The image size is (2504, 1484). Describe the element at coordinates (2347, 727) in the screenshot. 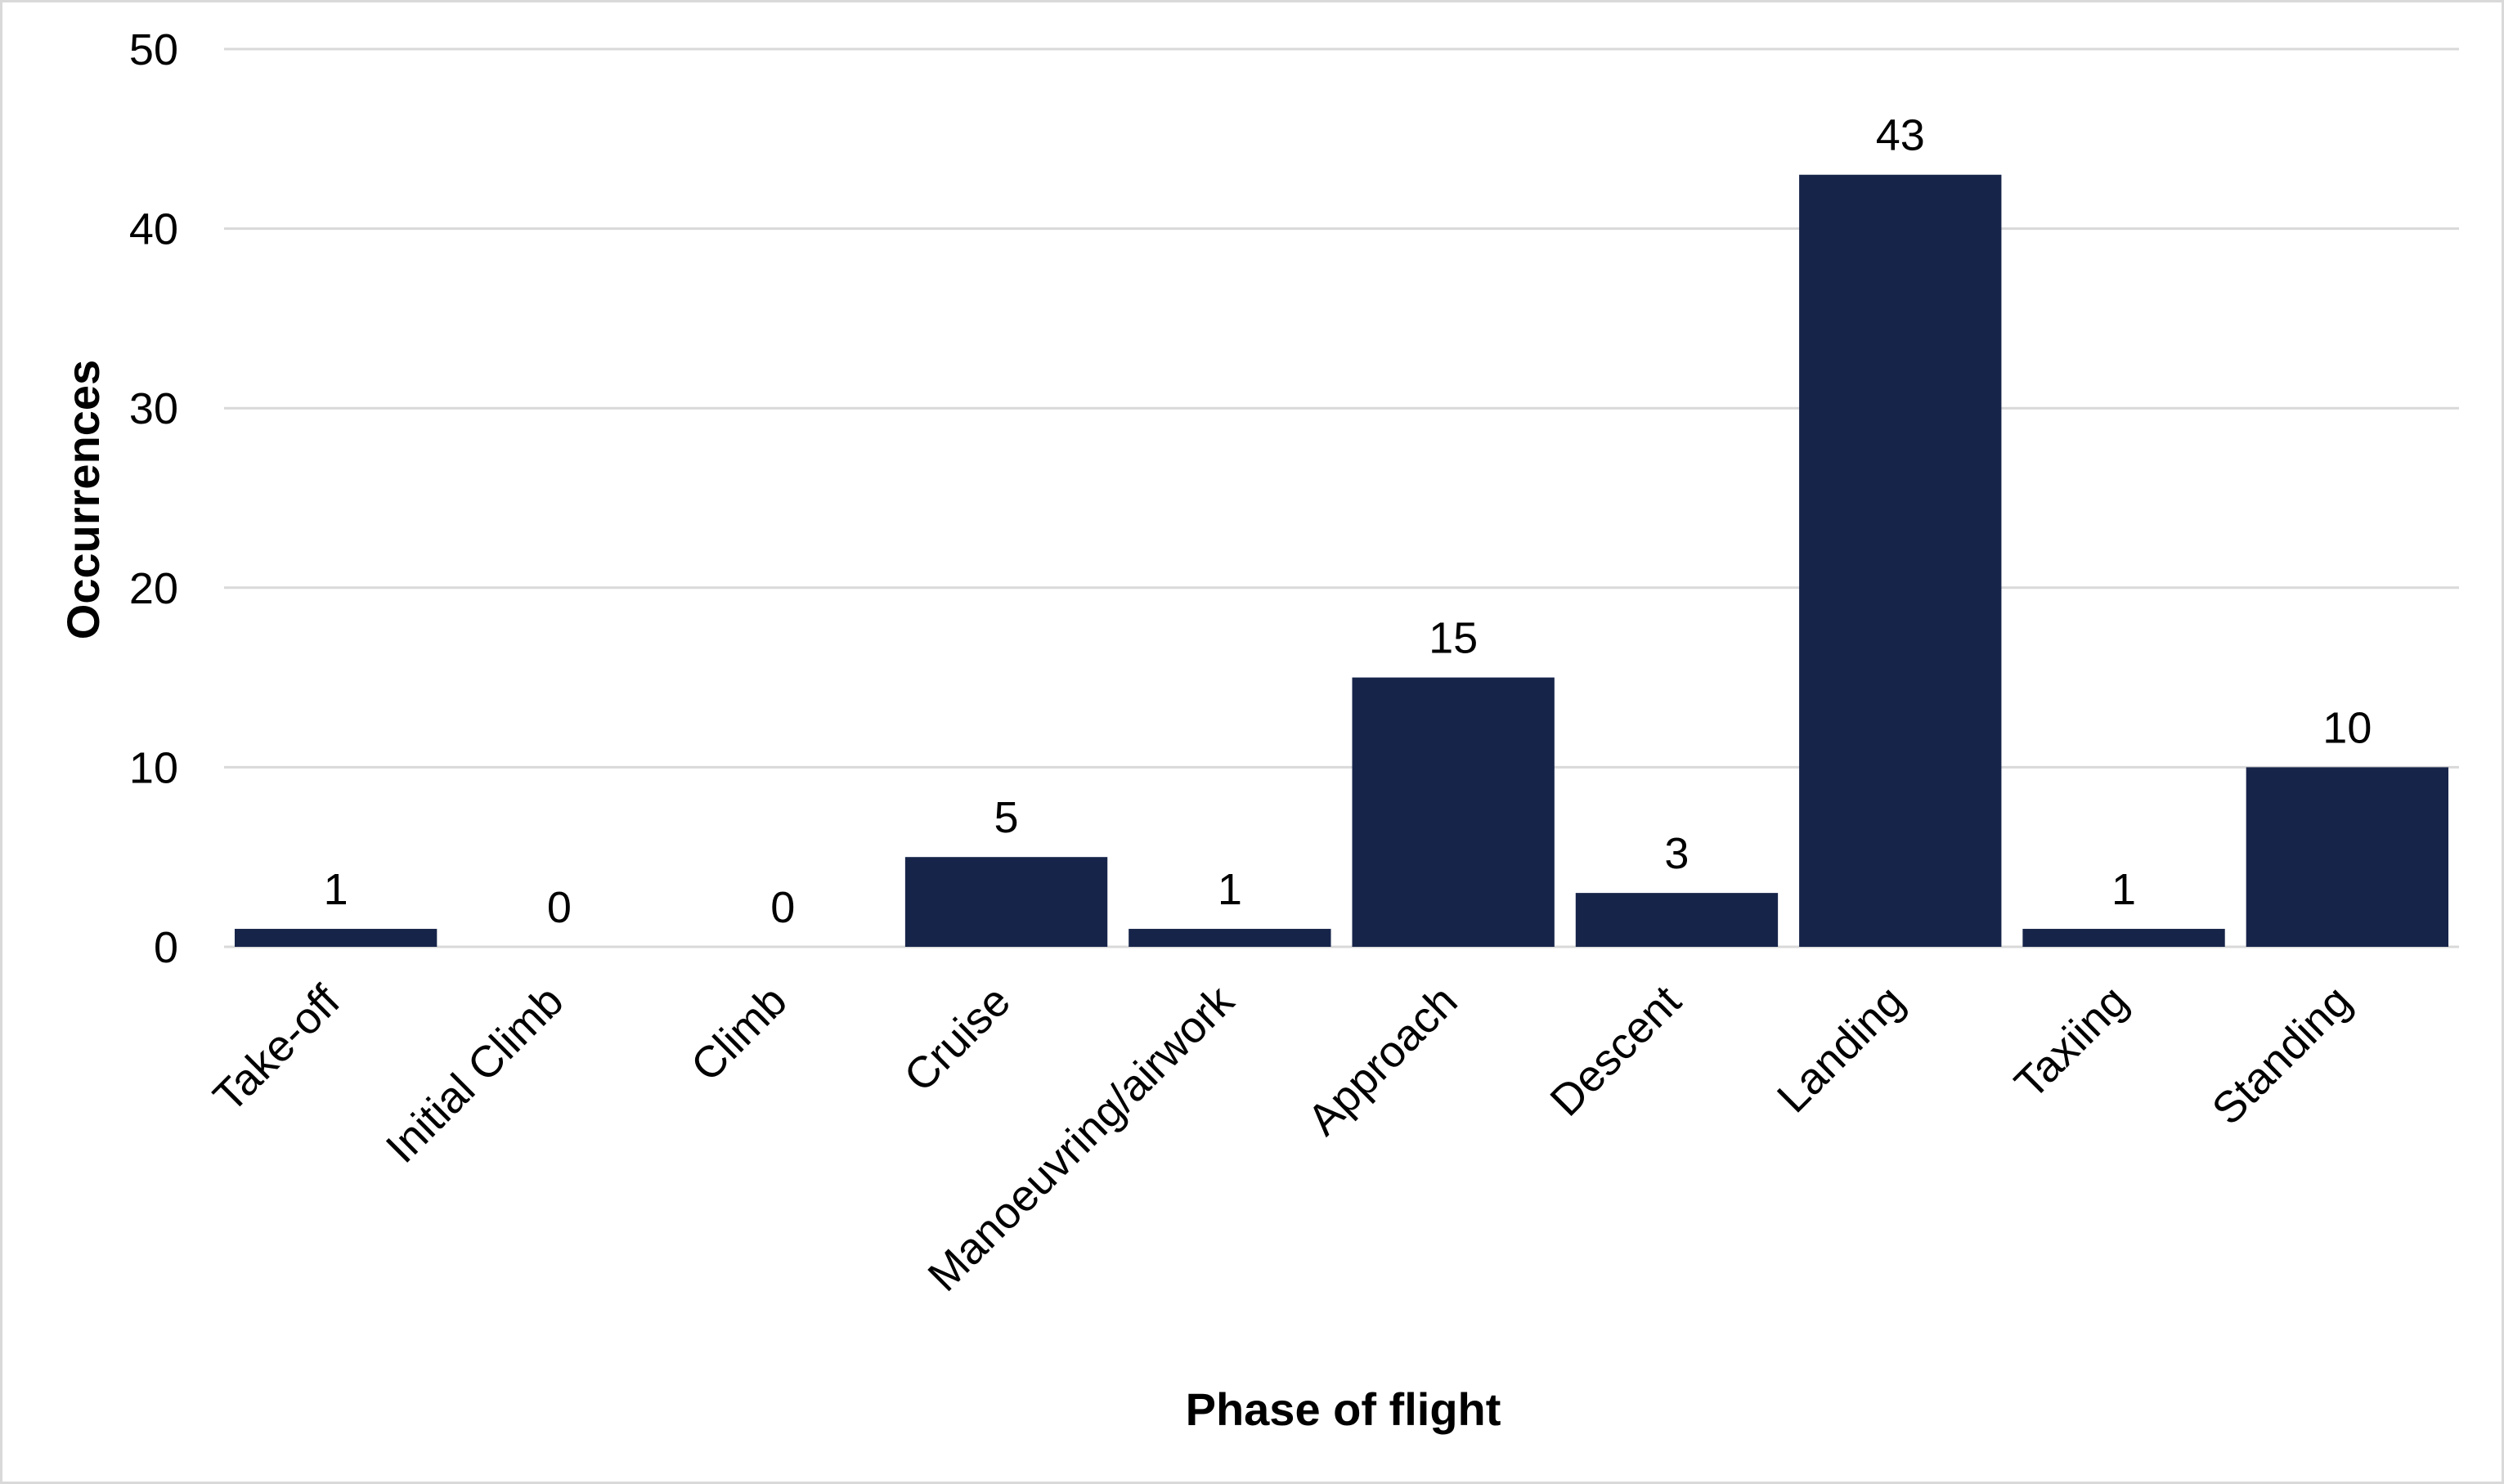

I see `data-label: 10` at that location.